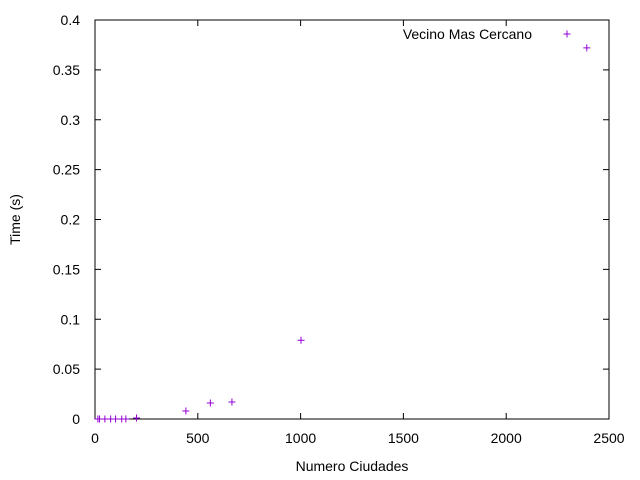 The height and width of the screenshot is (480, 640). What do you see at coordinates (300, 438) in the screenshot?
I see `x-tick-label: 1000` at bounding box center [300, 438].